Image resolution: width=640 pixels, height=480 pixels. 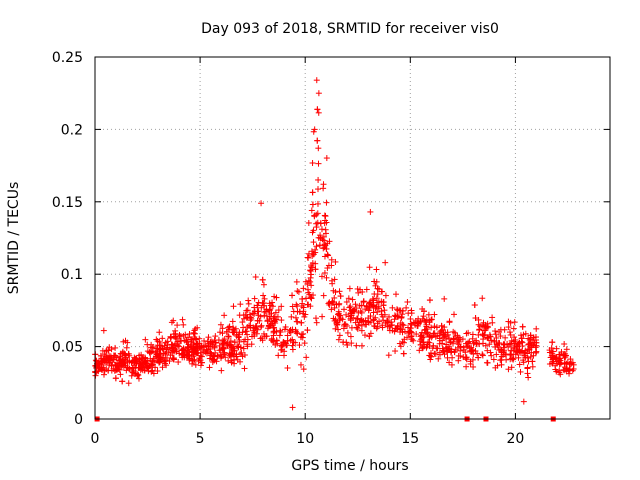 What do you see at coordinates (305, 439) in the screenshot?
I see `x-tick-label: 10` at bounding box center [305, 439].